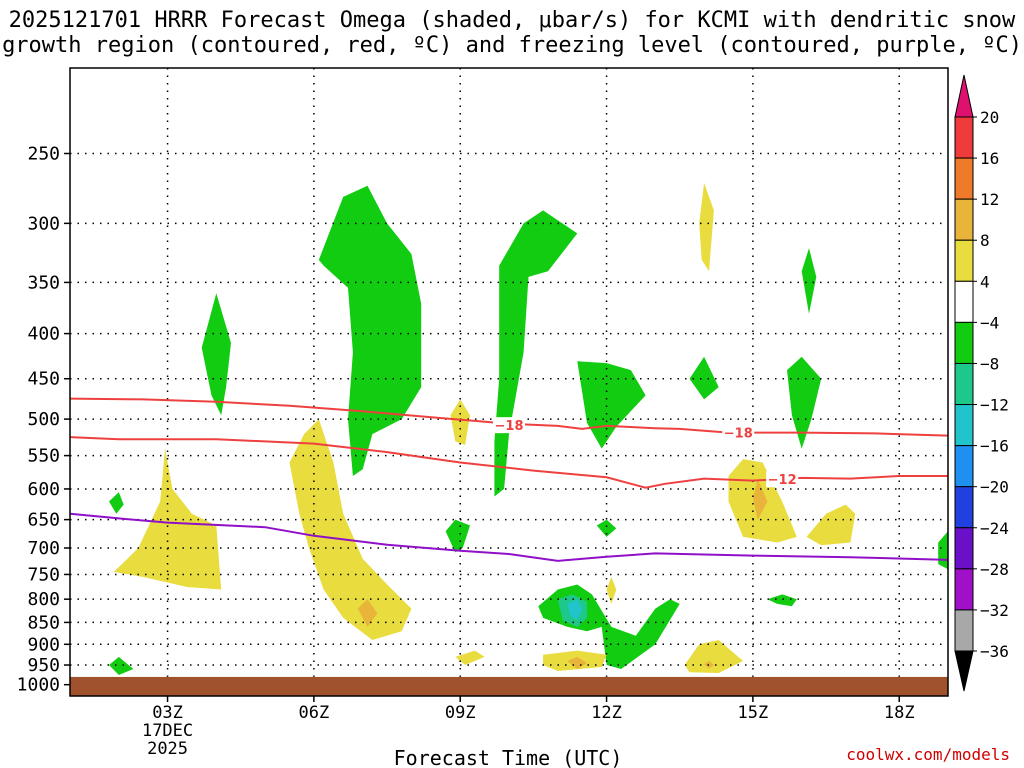  Describe the element at coordinates (981, 383) in the screenshot. I see `colorbar: 20 16 12 8 4 −4 −8 −12 −16 −20 −24 −28 −32 −36` at that location.